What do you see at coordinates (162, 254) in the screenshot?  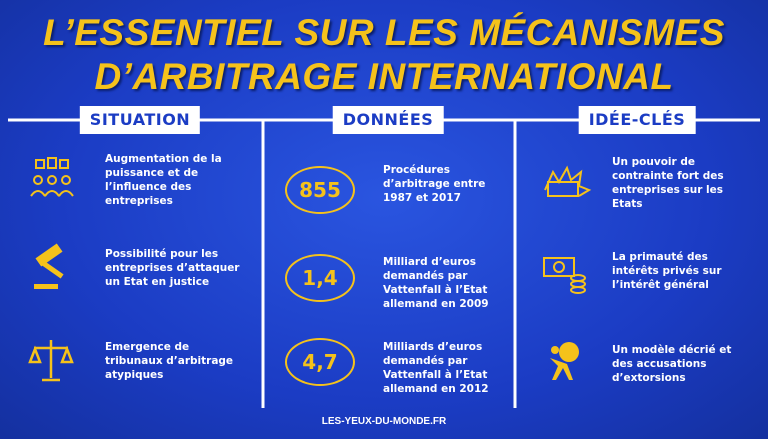 I see `text-line: Possibilité pour les` at bounding box center [162, 254].